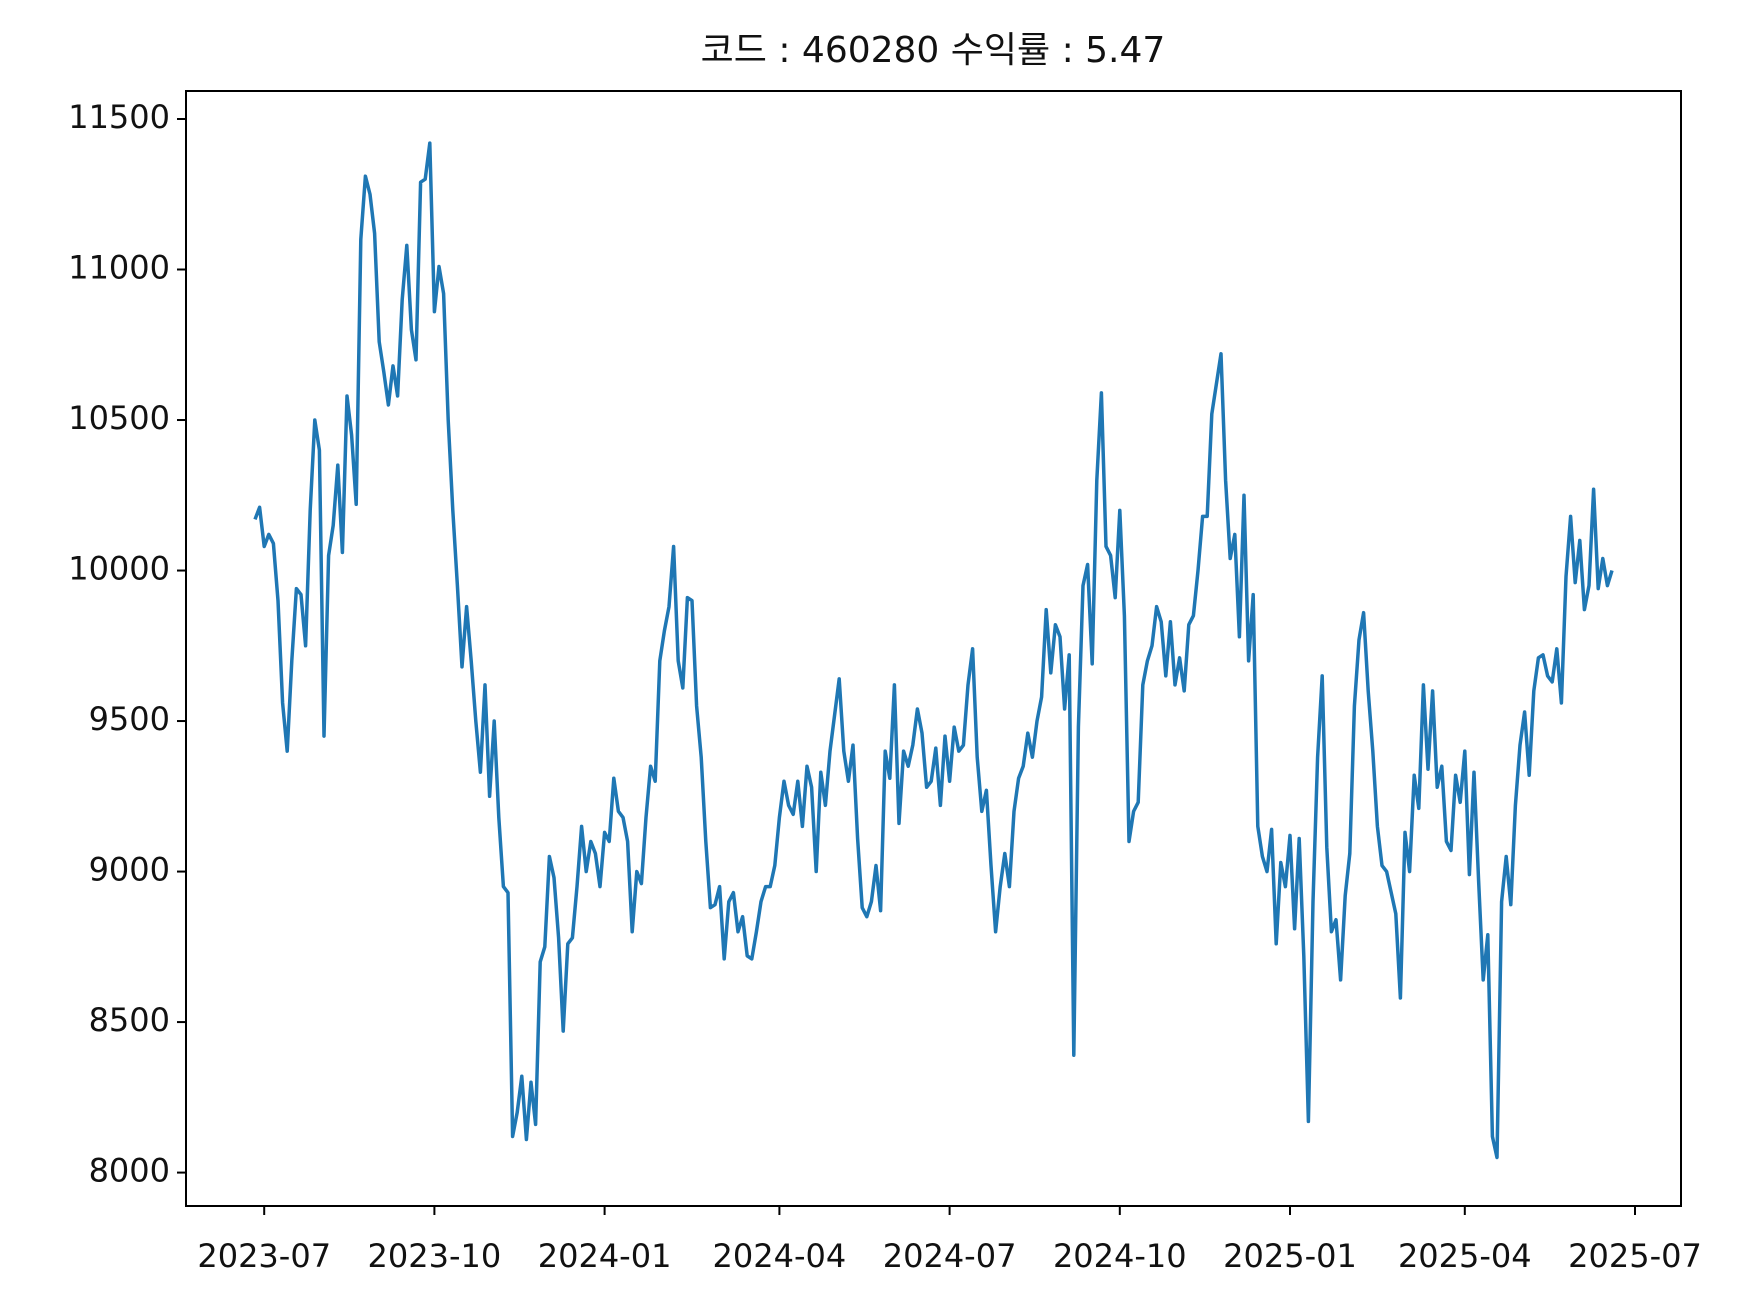  What do you see at coordinates (129, 870) in the screenshot?
I see `y-tick-label: 9000` at bounding box center [129, 870].